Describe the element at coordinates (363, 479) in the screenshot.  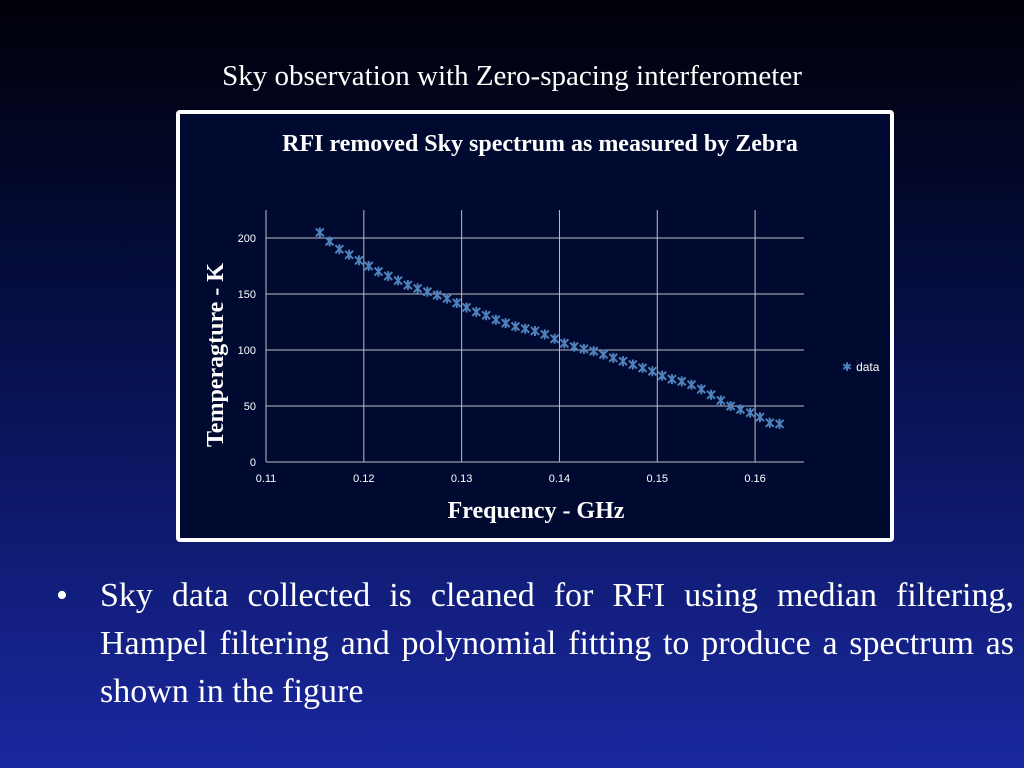
I see `x-tick-label: 0.12` at that location.